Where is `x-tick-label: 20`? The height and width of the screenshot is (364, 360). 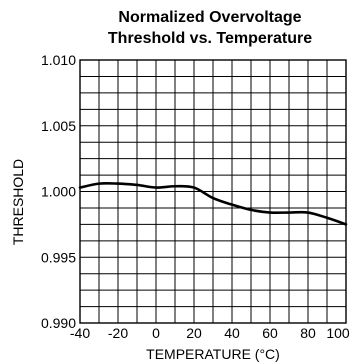
x-tick-label: 20 is located at coordinates (194, 333).